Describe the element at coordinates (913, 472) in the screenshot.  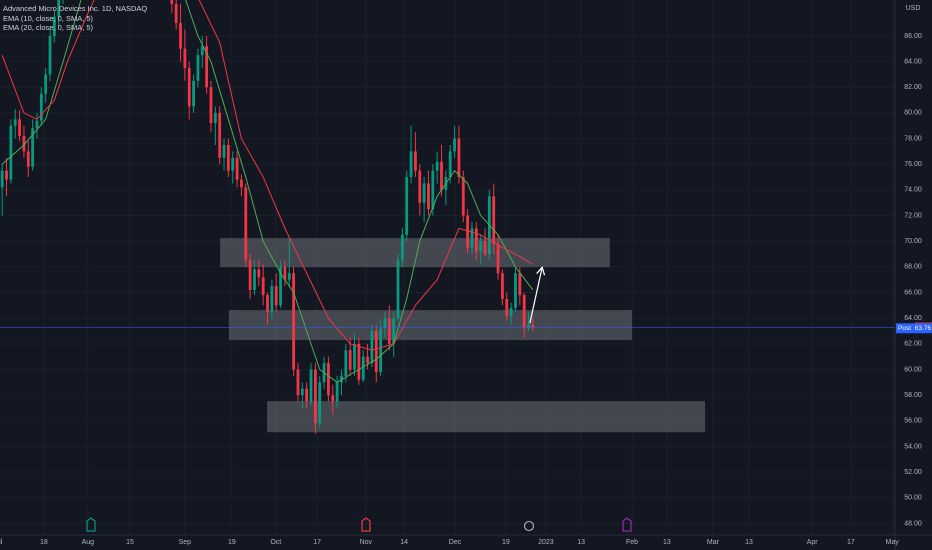
I see `y-tick-label: 52.00` at that location.